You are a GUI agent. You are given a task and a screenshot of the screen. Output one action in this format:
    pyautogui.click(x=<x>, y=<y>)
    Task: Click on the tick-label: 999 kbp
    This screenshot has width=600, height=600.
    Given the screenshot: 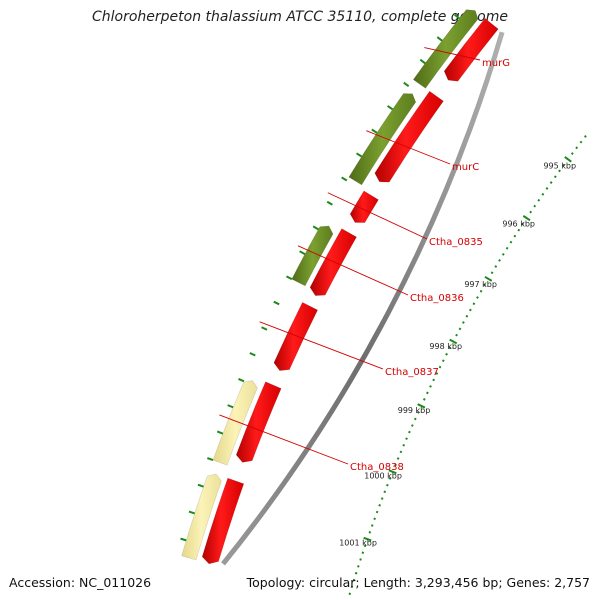 What is the action you would take?
    pyautogui.click(x=414, y=410)
    